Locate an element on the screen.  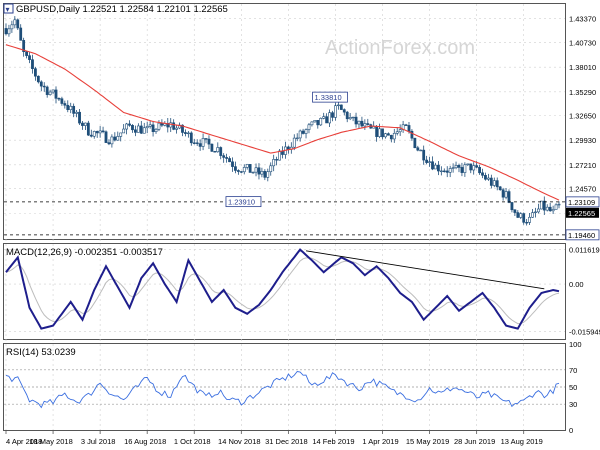
watermark: ActionForex.com is located at coordinates (400, 48).